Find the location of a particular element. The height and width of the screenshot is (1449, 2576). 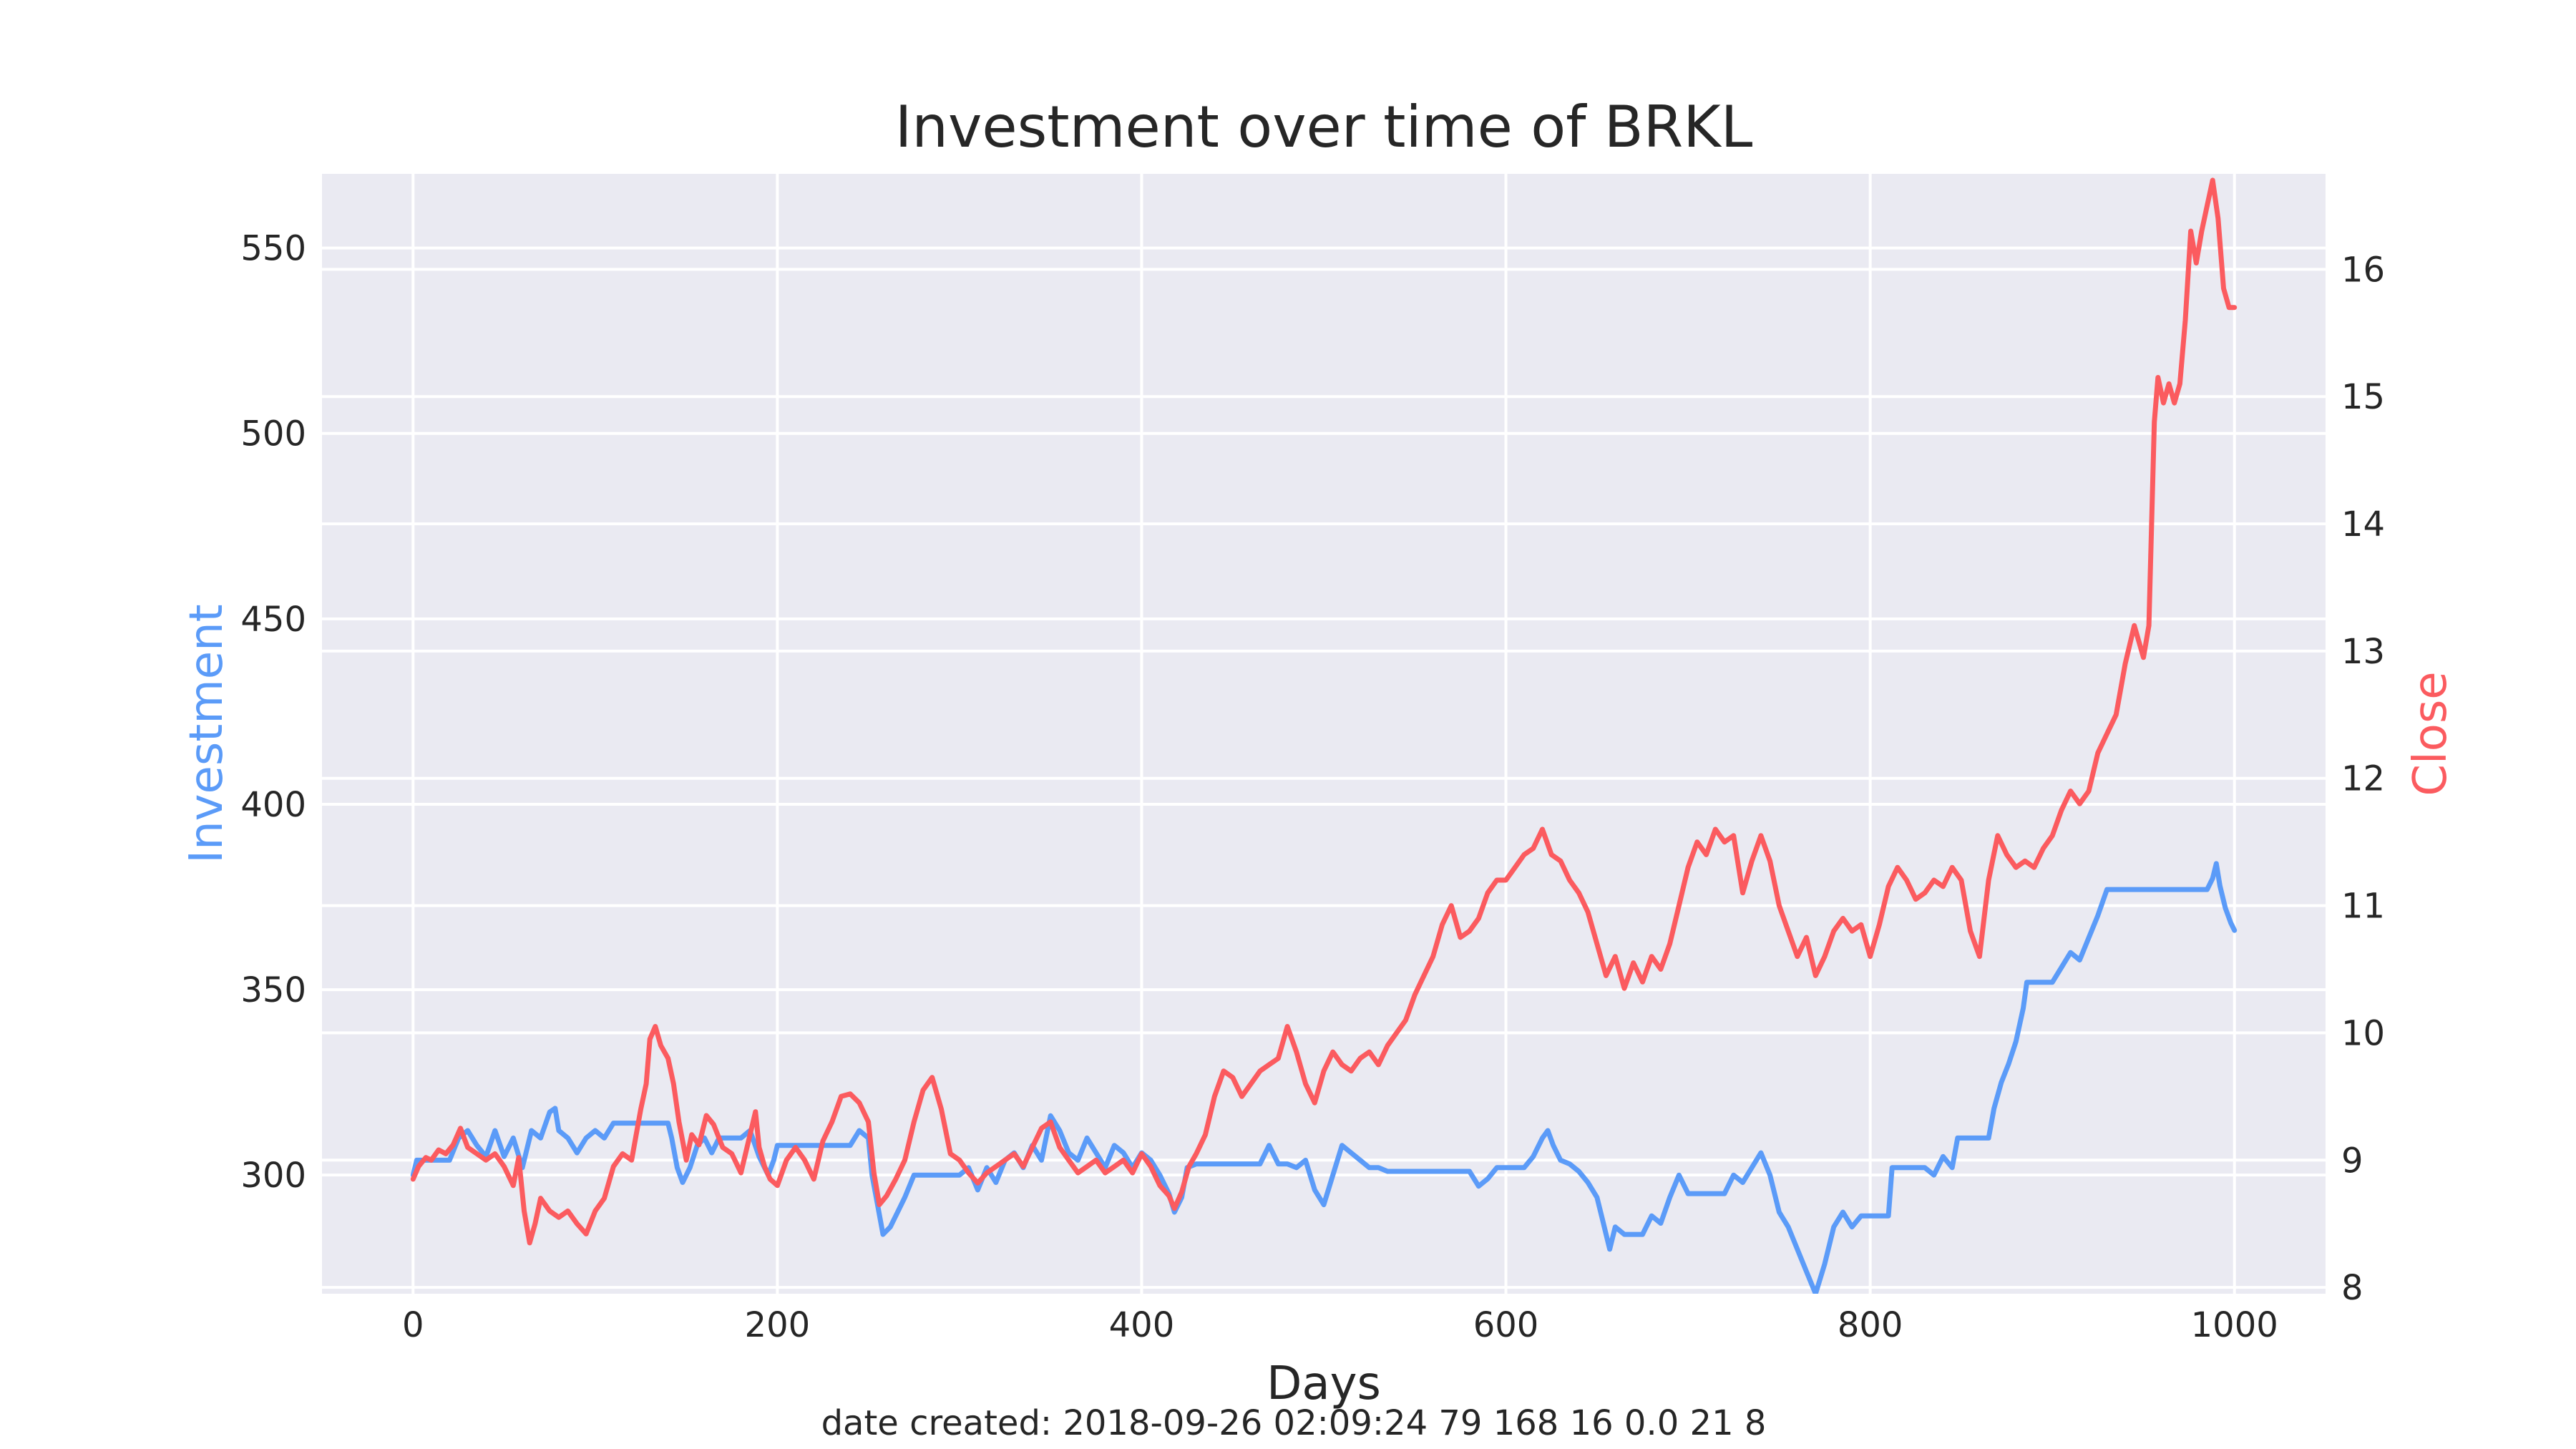

x-axis-label: Days is located at coordinates (1324, 1383).